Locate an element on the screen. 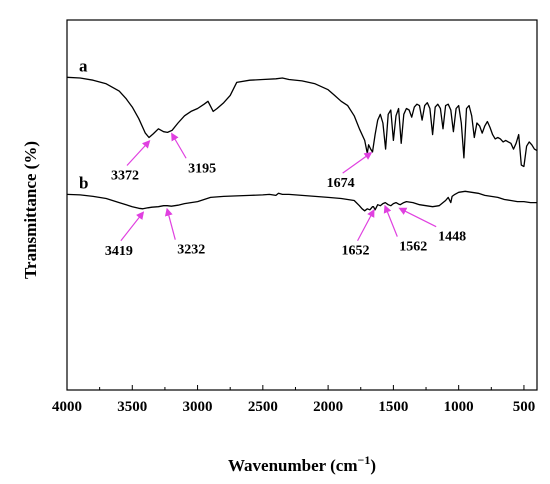  annotation-label-3419: 3419 is located at coordinates (119, 251).